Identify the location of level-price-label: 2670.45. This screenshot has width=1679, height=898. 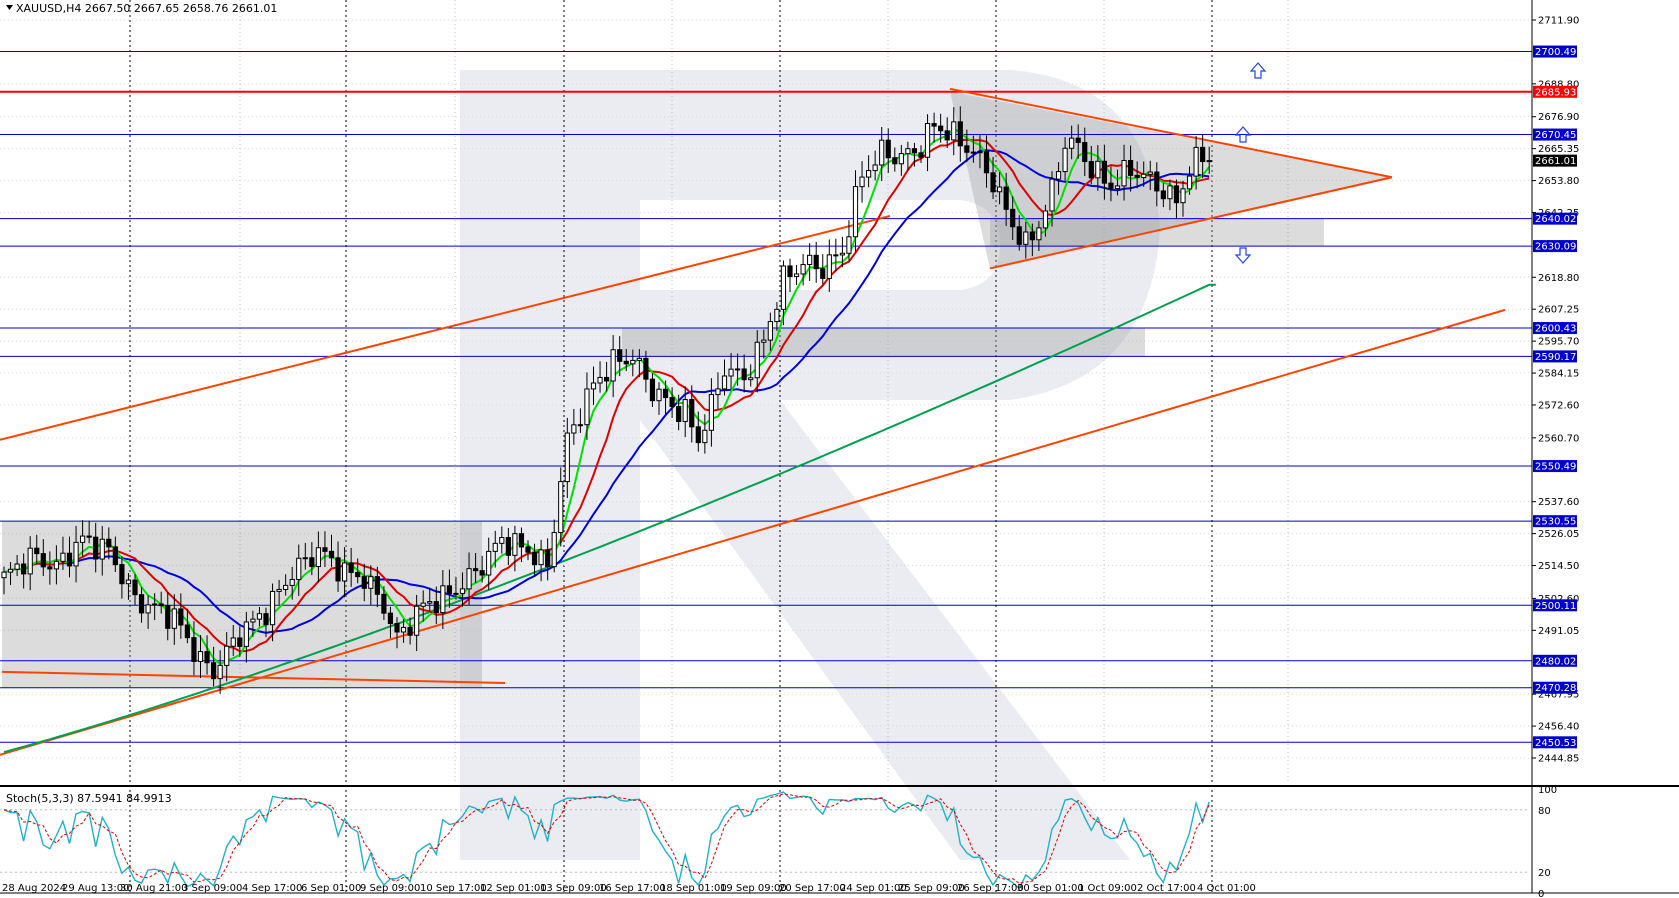
(1555, 135).